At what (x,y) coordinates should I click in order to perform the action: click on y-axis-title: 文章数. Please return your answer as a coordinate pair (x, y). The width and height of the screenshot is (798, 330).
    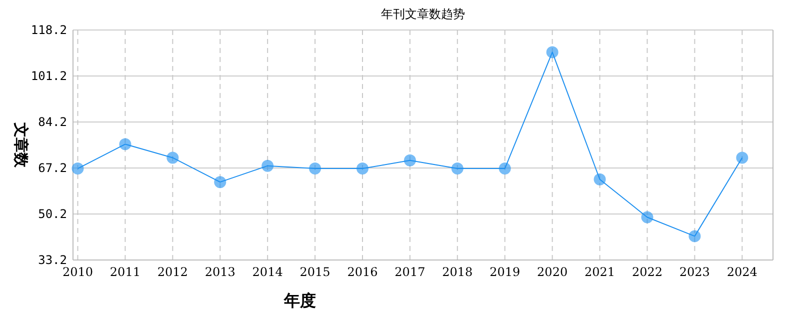
    Looking at the image, I should click on (21, 145).